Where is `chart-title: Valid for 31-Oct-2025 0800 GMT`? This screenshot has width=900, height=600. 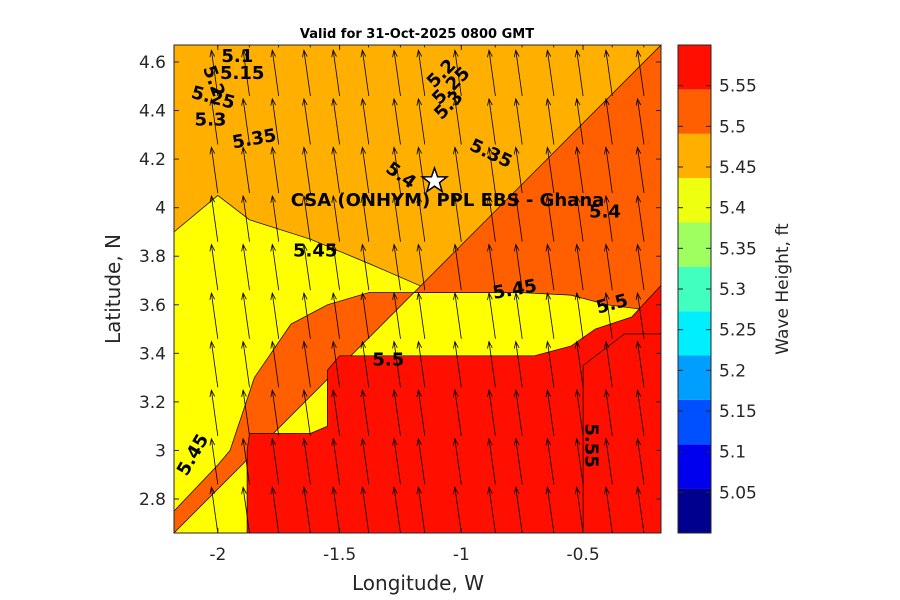
chart-title: Valid for 31-Oct-2025 0800 GMT is located at coordinates (417, 34).